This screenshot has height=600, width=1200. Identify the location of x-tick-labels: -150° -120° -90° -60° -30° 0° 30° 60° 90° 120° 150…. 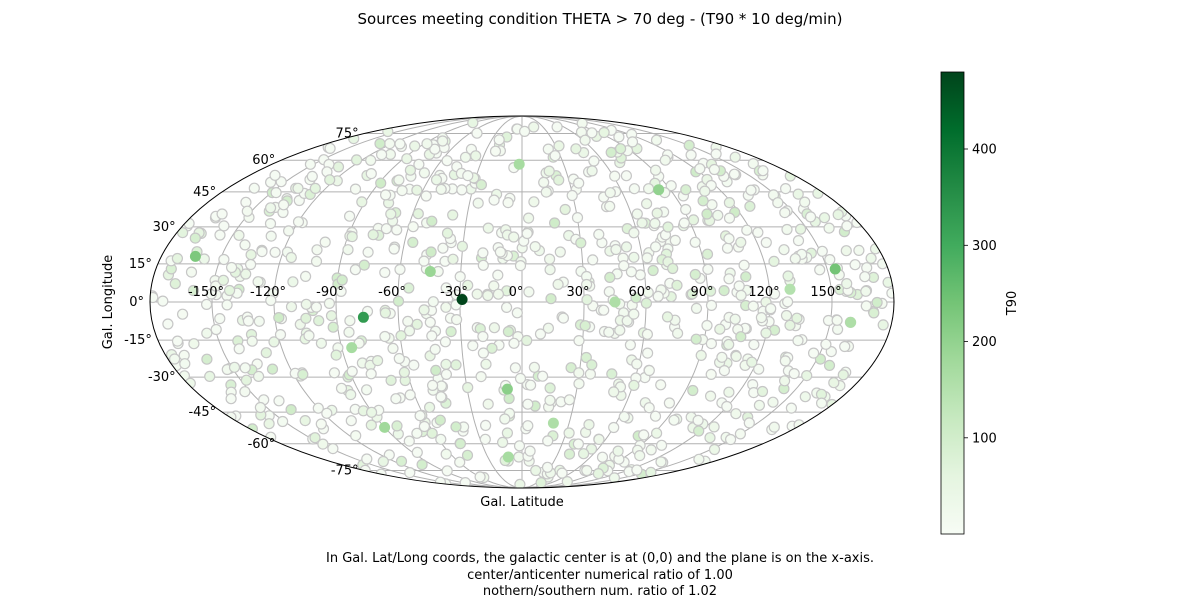
(515, 292).